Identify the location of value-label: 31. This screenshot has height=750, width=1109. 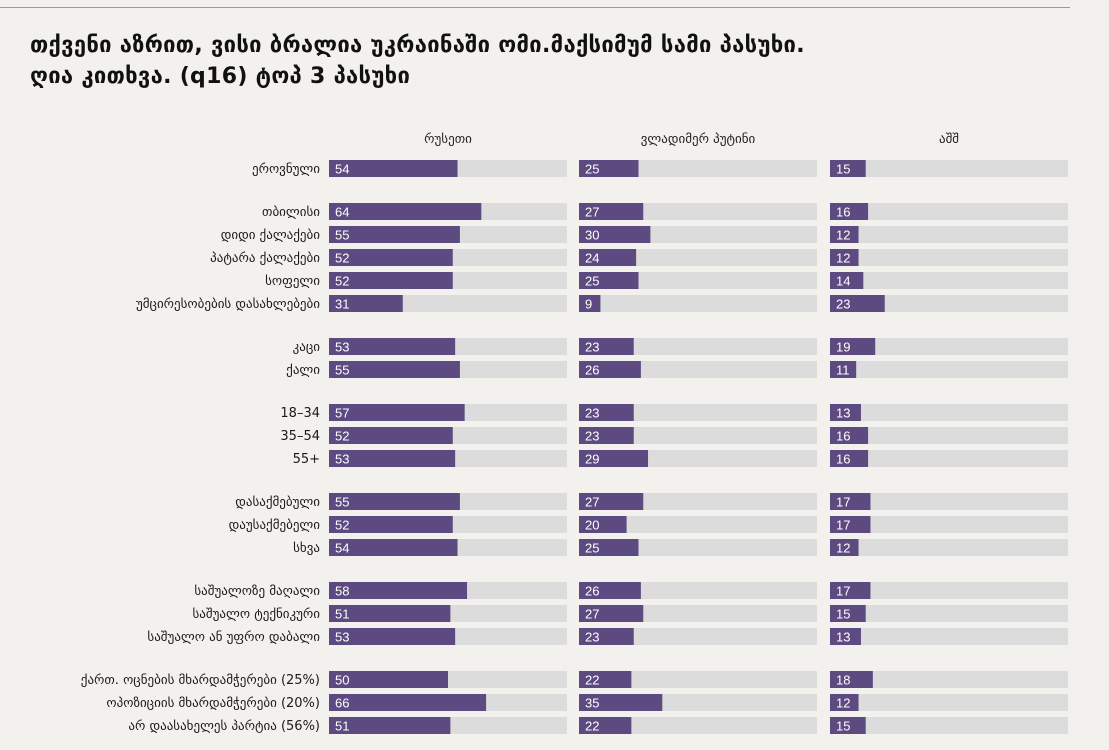
(342, 304).